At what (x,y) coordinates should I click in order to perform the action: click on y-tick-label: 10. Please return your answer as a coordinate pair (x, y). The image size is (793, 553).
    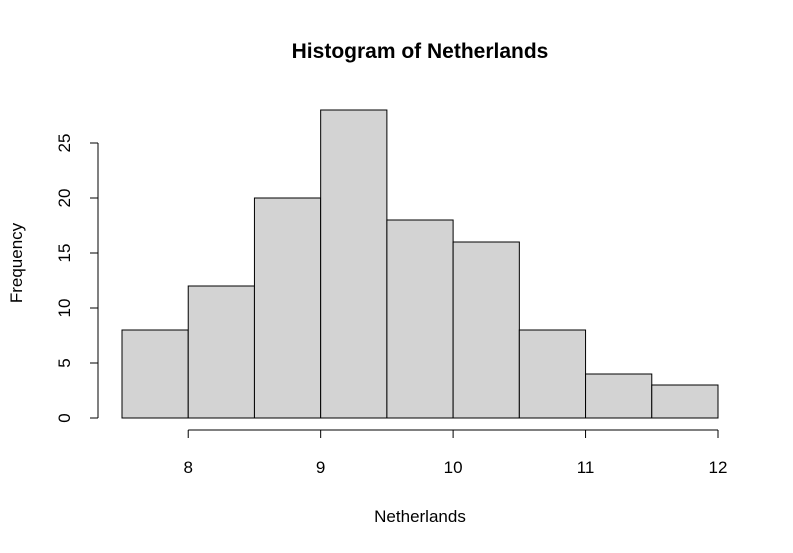
    Looking at the image, I should click on (64, 308).